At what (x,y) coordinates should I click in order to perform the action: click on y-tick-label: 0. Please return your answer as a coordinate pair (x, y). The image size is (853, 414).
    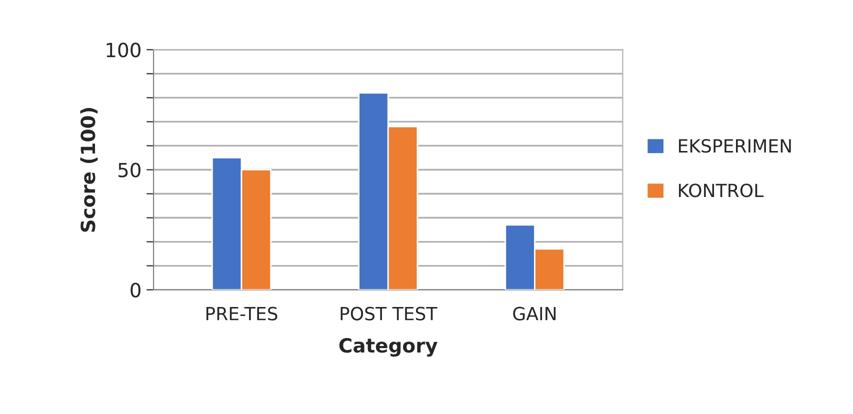
    Looking at the image, I should click on (135, 290).